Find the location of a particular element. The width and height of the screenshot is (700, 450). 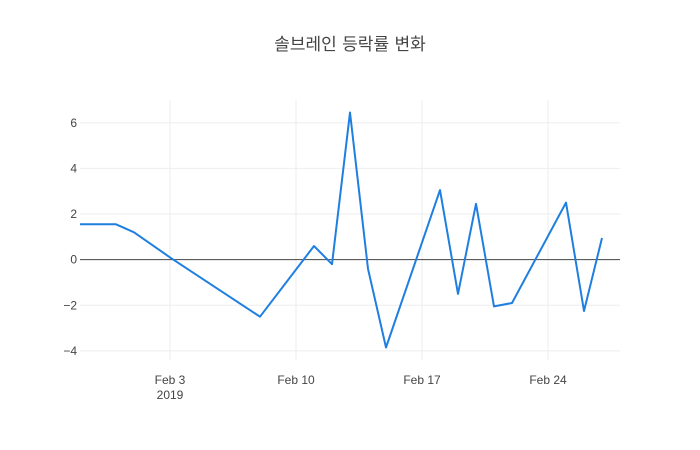

chart-title: 솔브레인 등락률 변화 is located at coordinates (350, 45).